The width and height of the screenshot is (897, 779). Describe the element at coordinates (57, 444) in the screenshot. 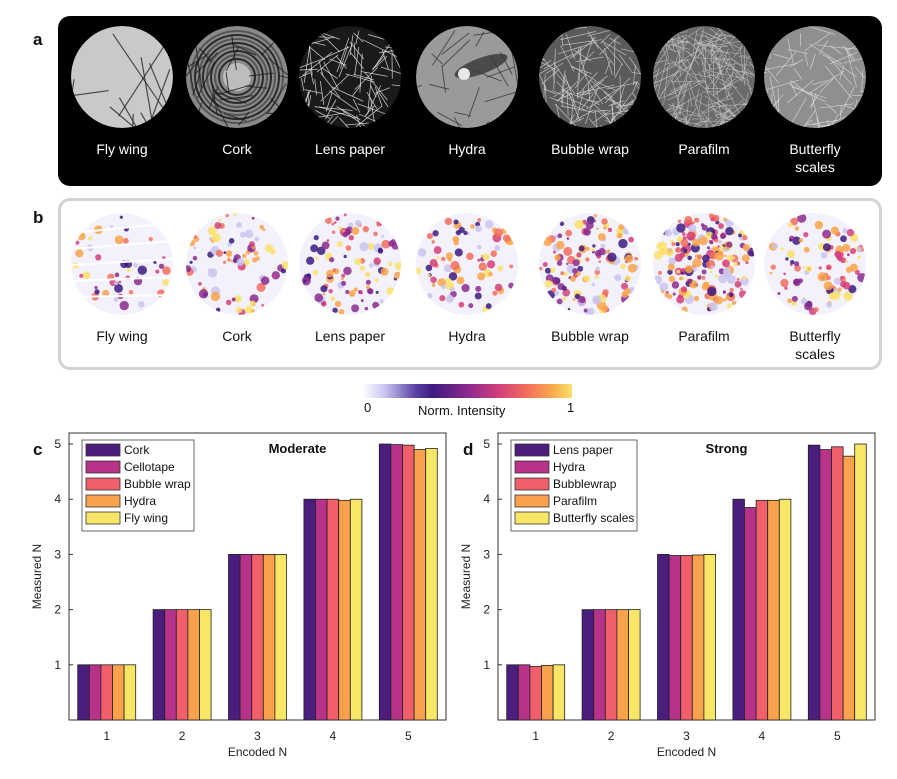

I see `chart-c-ytick-label: 5` at that location.